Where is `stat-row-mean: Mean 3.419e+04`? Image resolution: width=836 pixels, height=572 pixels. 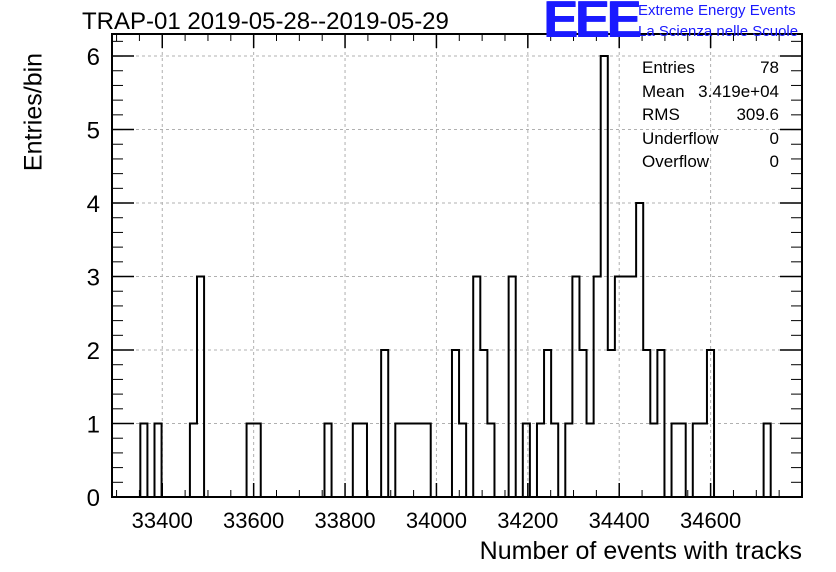 stat-row-mean: Mean 3.419e+04 is located at coordinates (710, 94).